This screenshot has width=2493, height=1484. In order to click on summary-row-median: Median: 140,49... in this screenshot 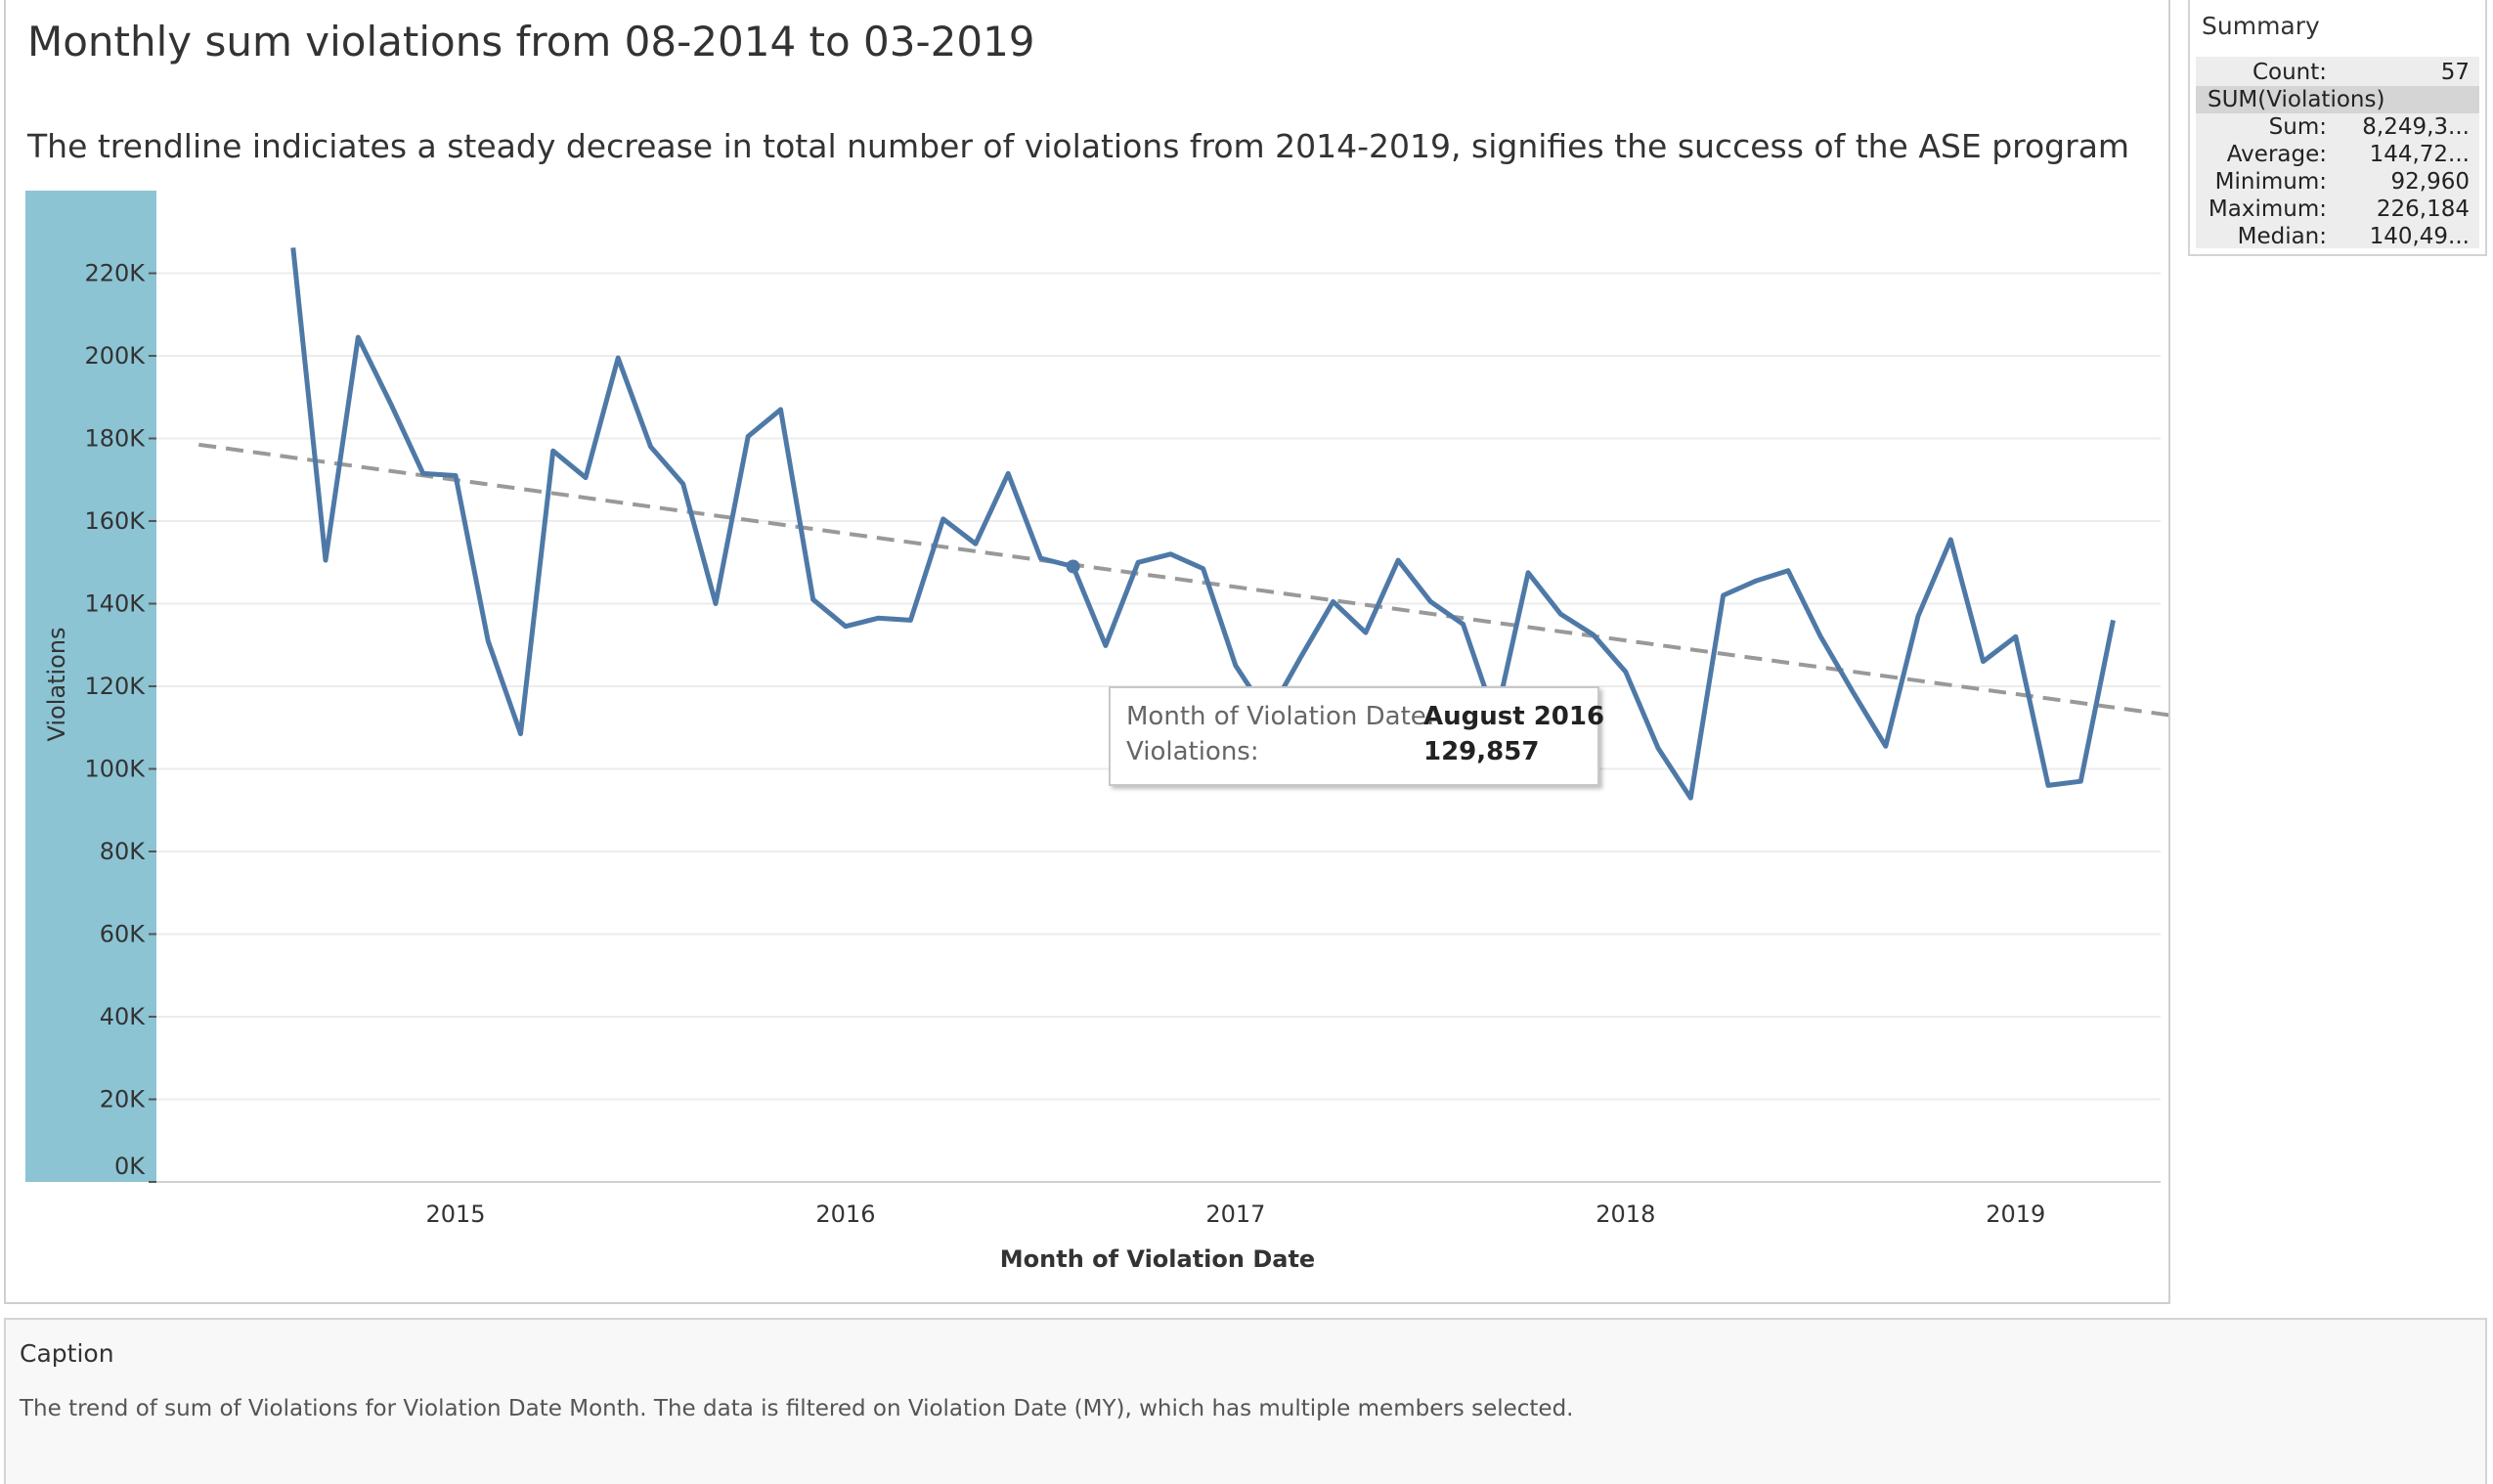, I will do `click(2337, 236)`.